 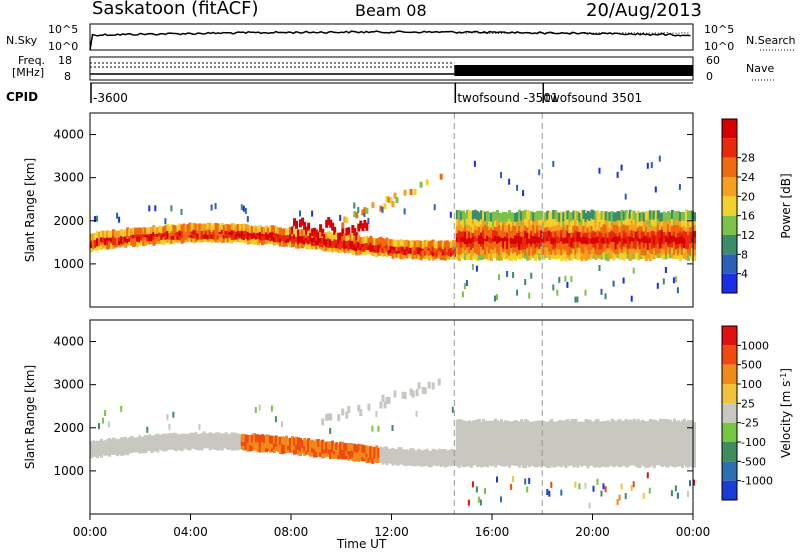 What do you see at coordinates (748, 235) in the screenshot?
I see `colorbar-tick-label: 12` at bounding box center [748, 235].